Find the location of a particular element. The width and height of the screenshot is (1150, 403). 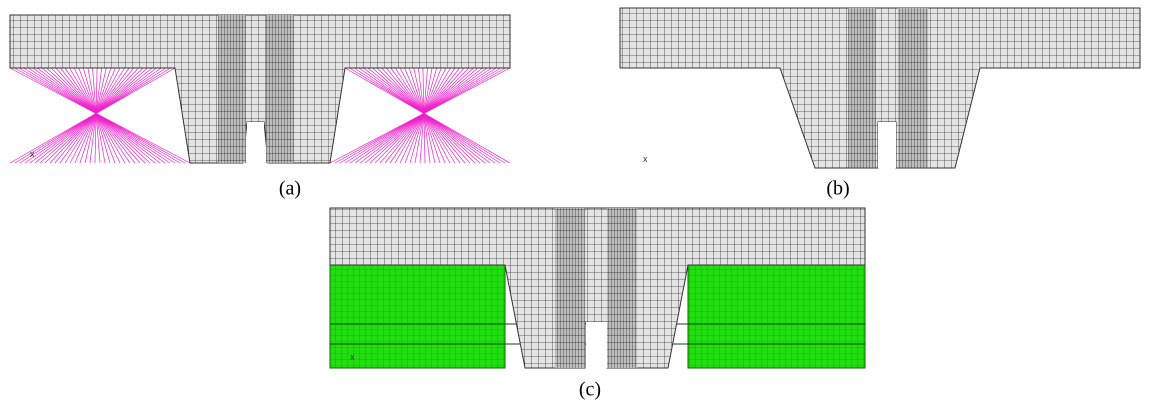

panel-label: (a) is located at coordinates (290, 189).